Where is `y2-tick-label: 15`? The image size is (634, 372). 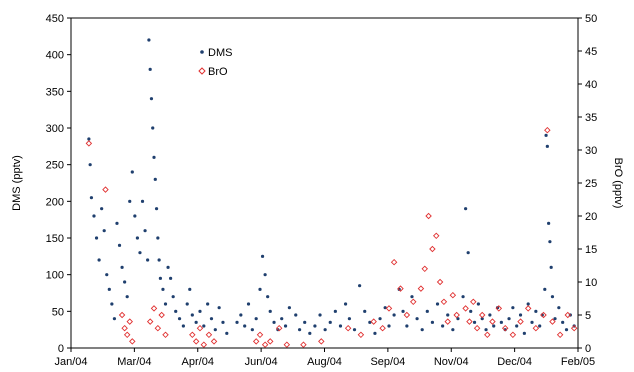
y2-tick-label: 15 is located at coordinates (591, 250).